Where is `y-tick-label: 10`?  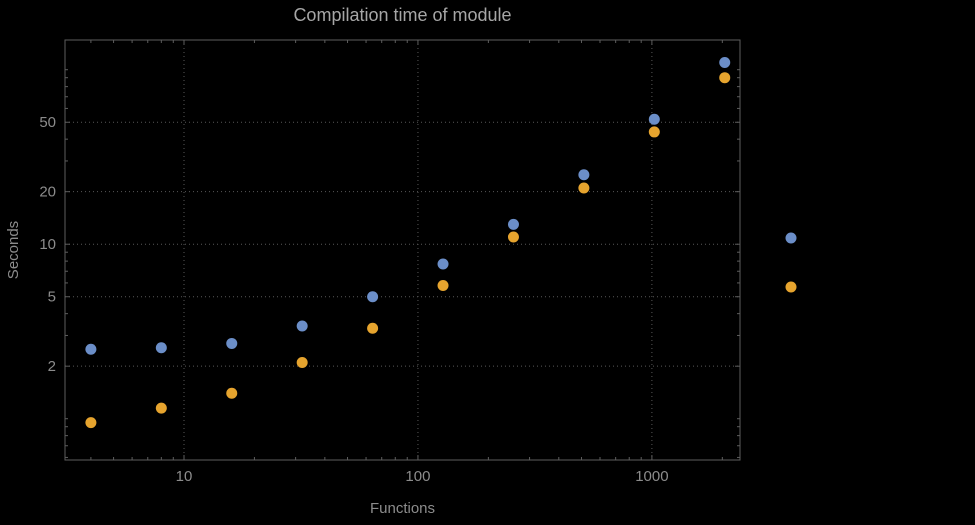 y-tick-label: 10 is located at coordinates (47, 244).